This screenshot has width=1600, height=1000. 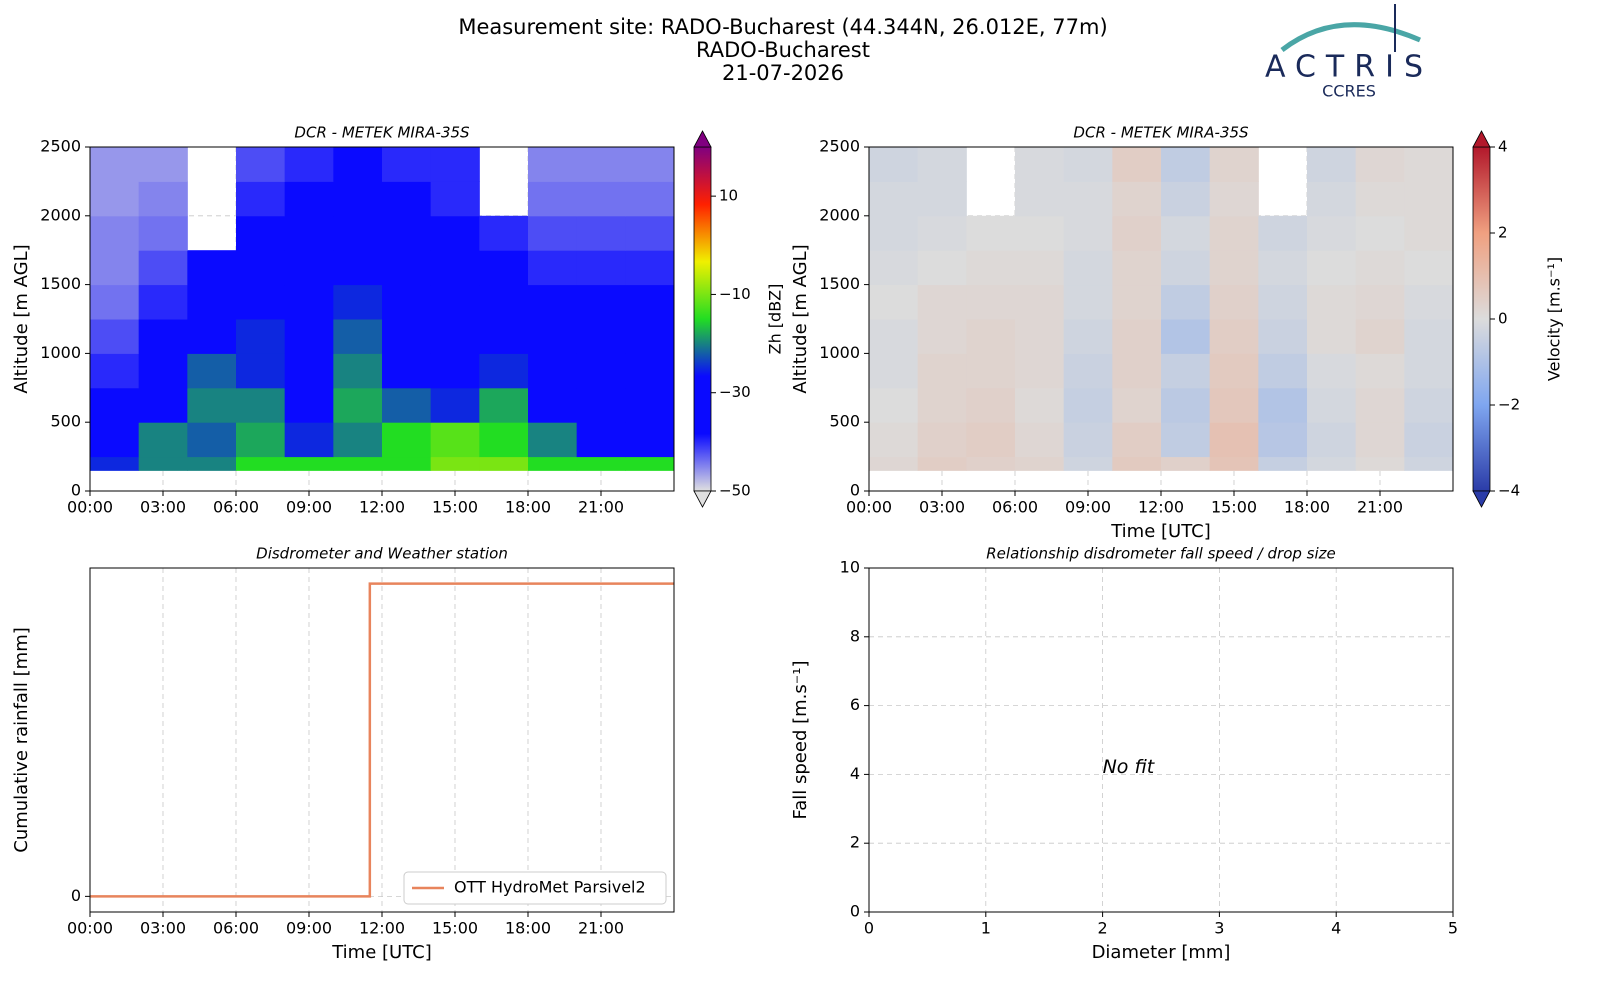 What do you see at coordinates (1554, 319) in the screenshot?
I see `colorbar-label: Velocity [m.s⁻¹]` at bounding box center [1554, 319].